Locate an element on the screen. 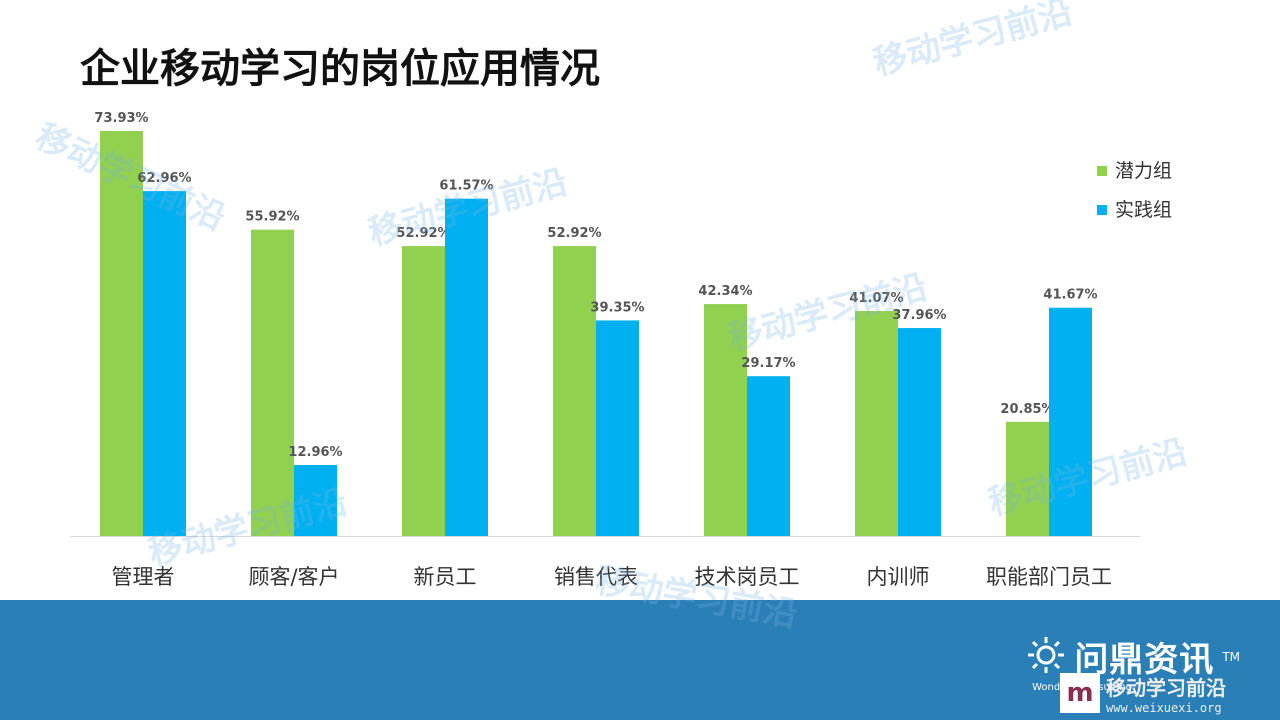 The height and width of the screenshot is (720, 1280). data-label: 37.96% is located at coordinates (919, 315).